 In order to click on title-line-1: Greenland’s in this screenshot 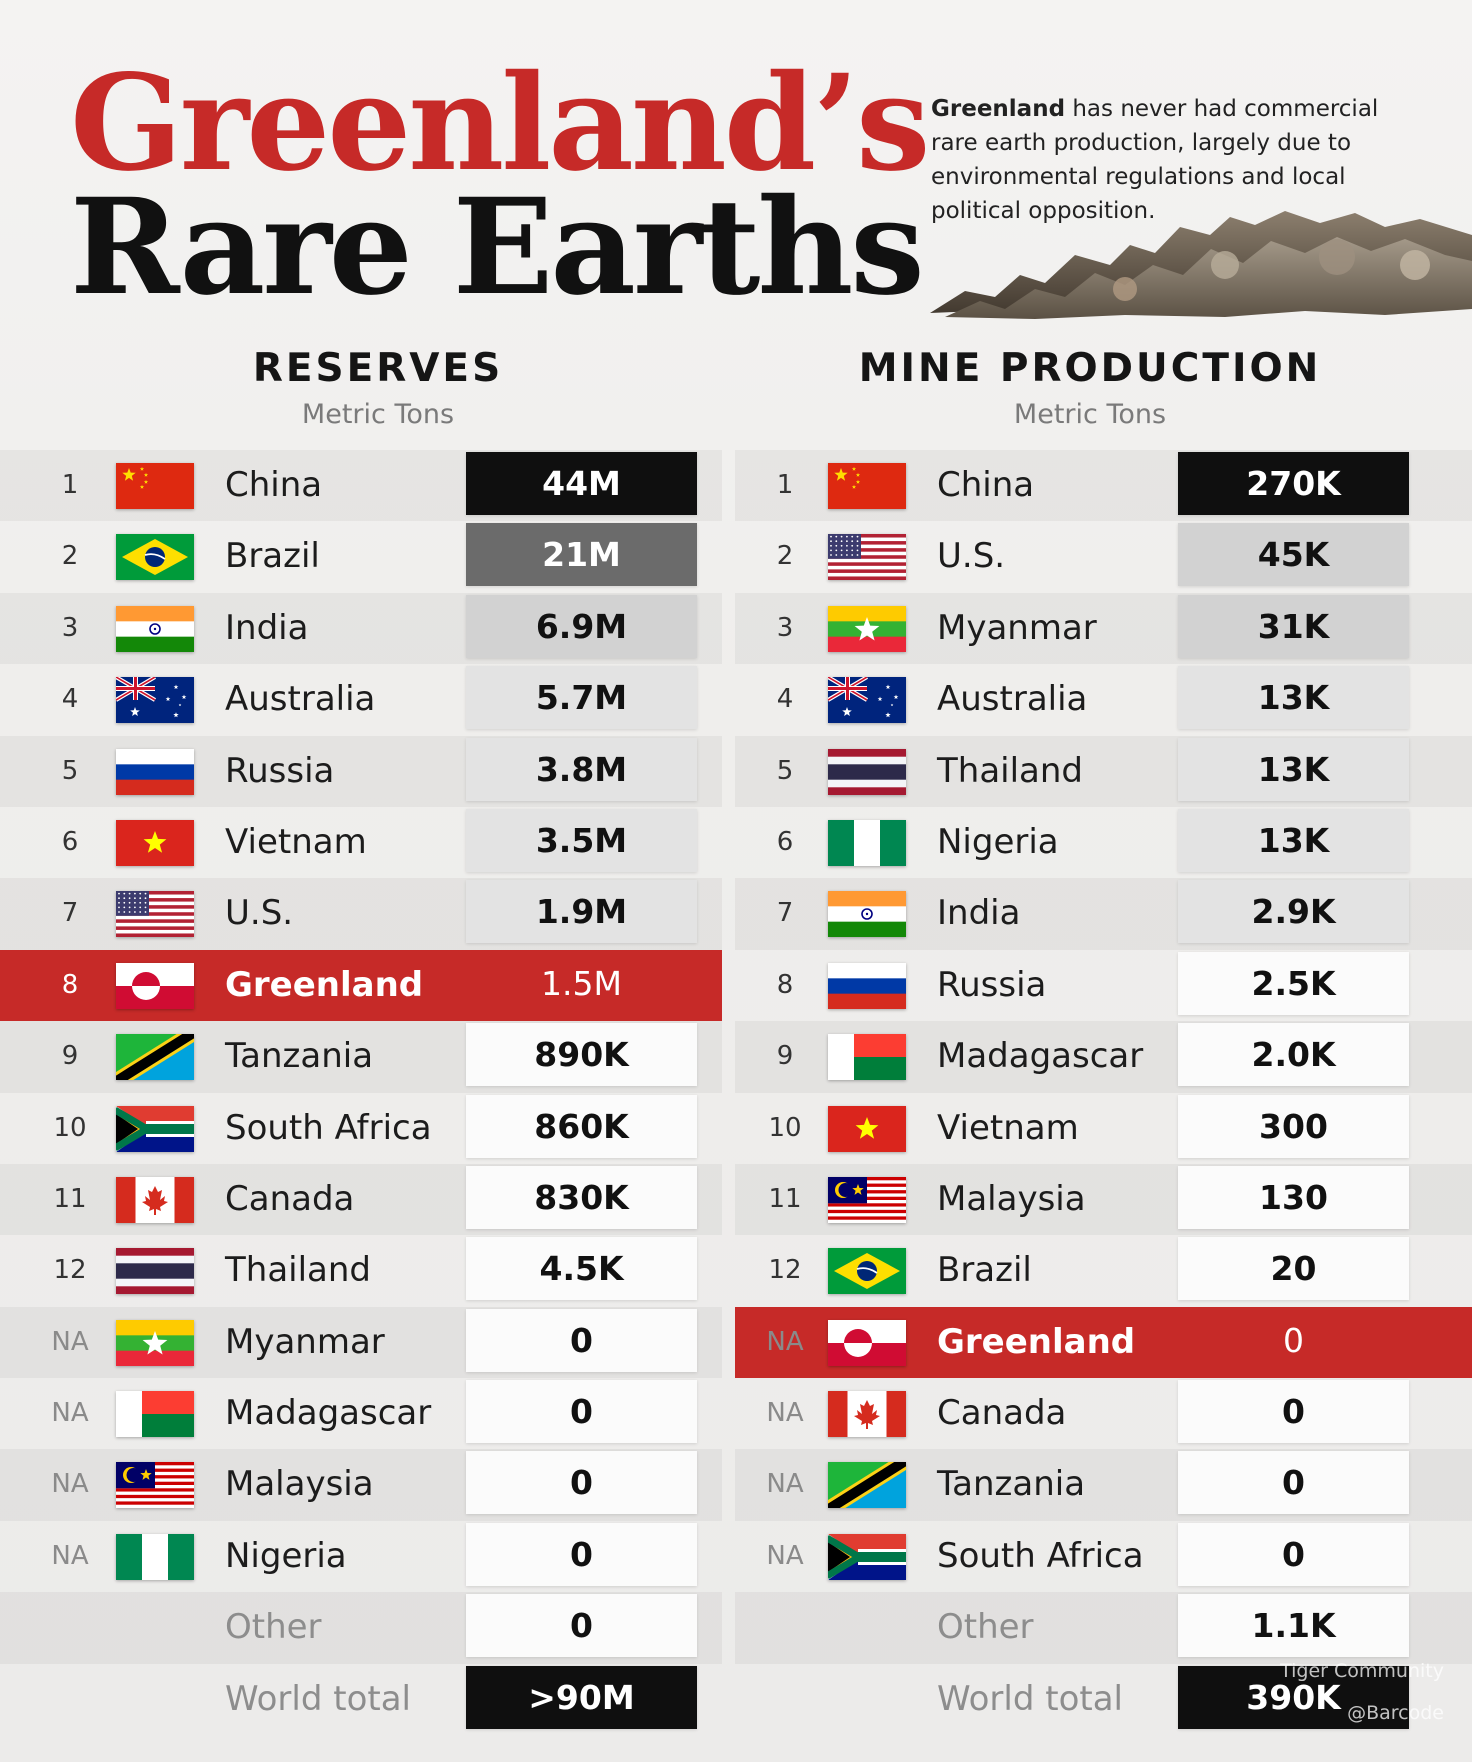, I will do `click(500, 123)`.